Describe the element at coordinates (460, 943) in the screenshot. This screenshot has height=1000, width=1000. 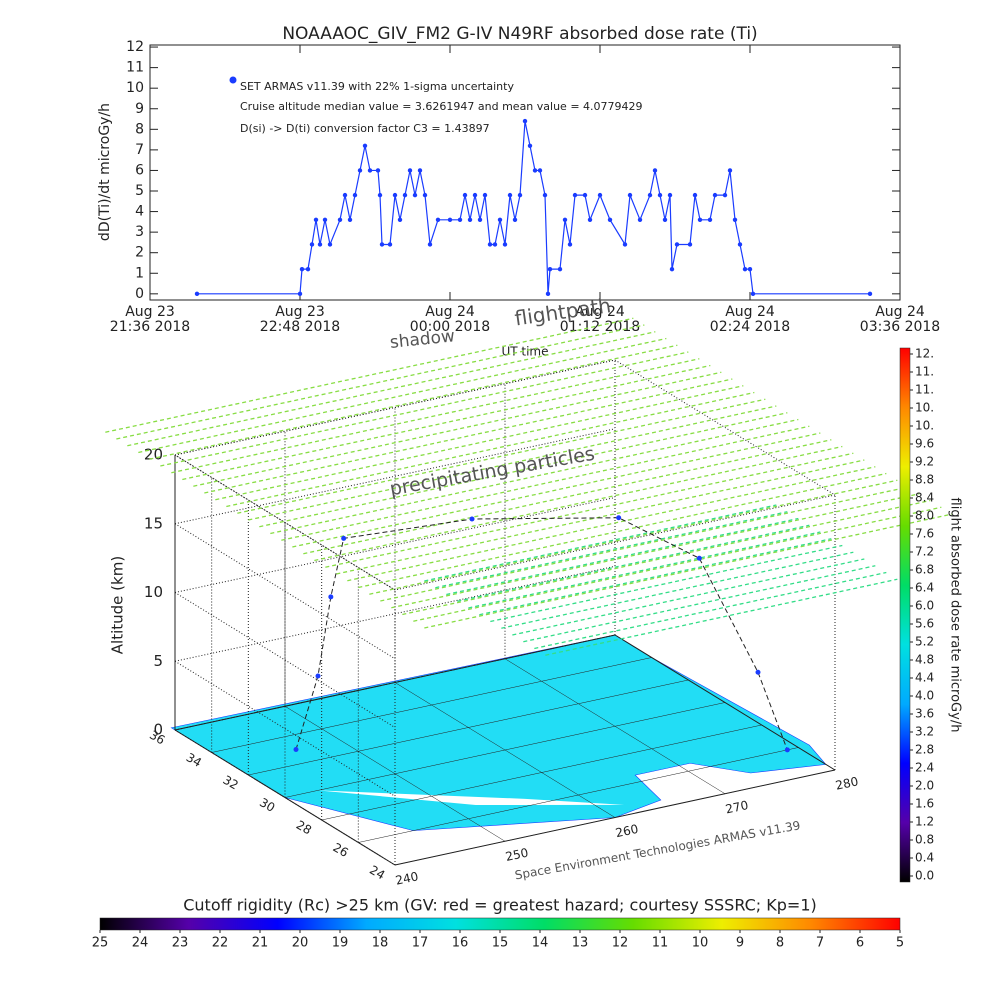
I see `colorbar-tick-label: 16` at that location.